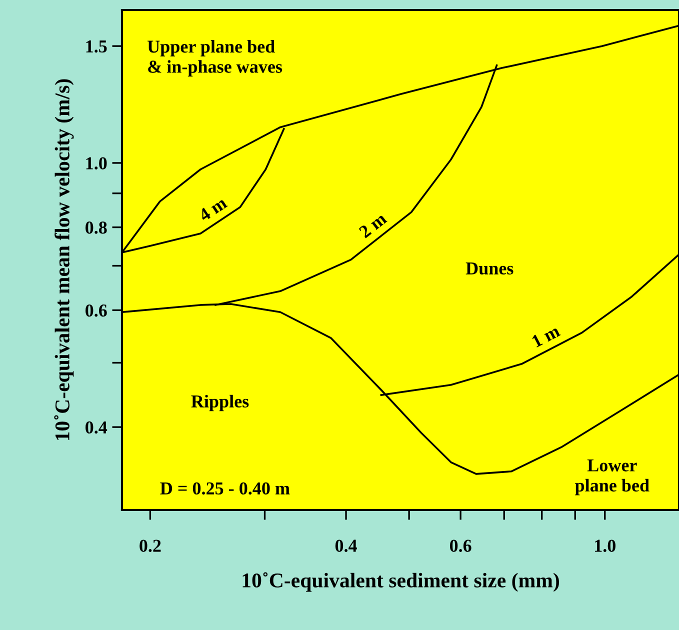 The width and height of the screenshot is (679, 630). Describe the element at coordinates (213, 209) in the screenshot. I see `text: 4 m` at that location.